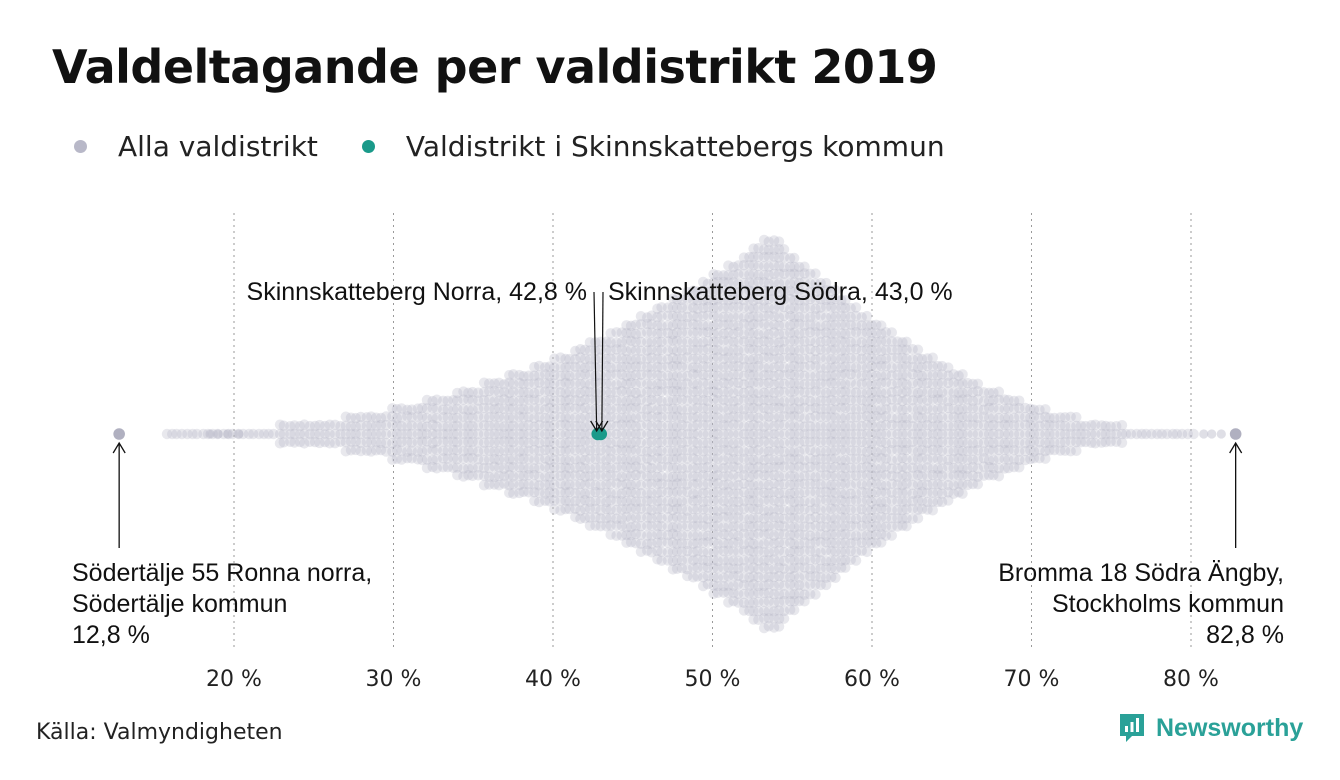 The width and height of the screenshot is (1340, 780). I want to click on arrow-head, so click(602, 426).